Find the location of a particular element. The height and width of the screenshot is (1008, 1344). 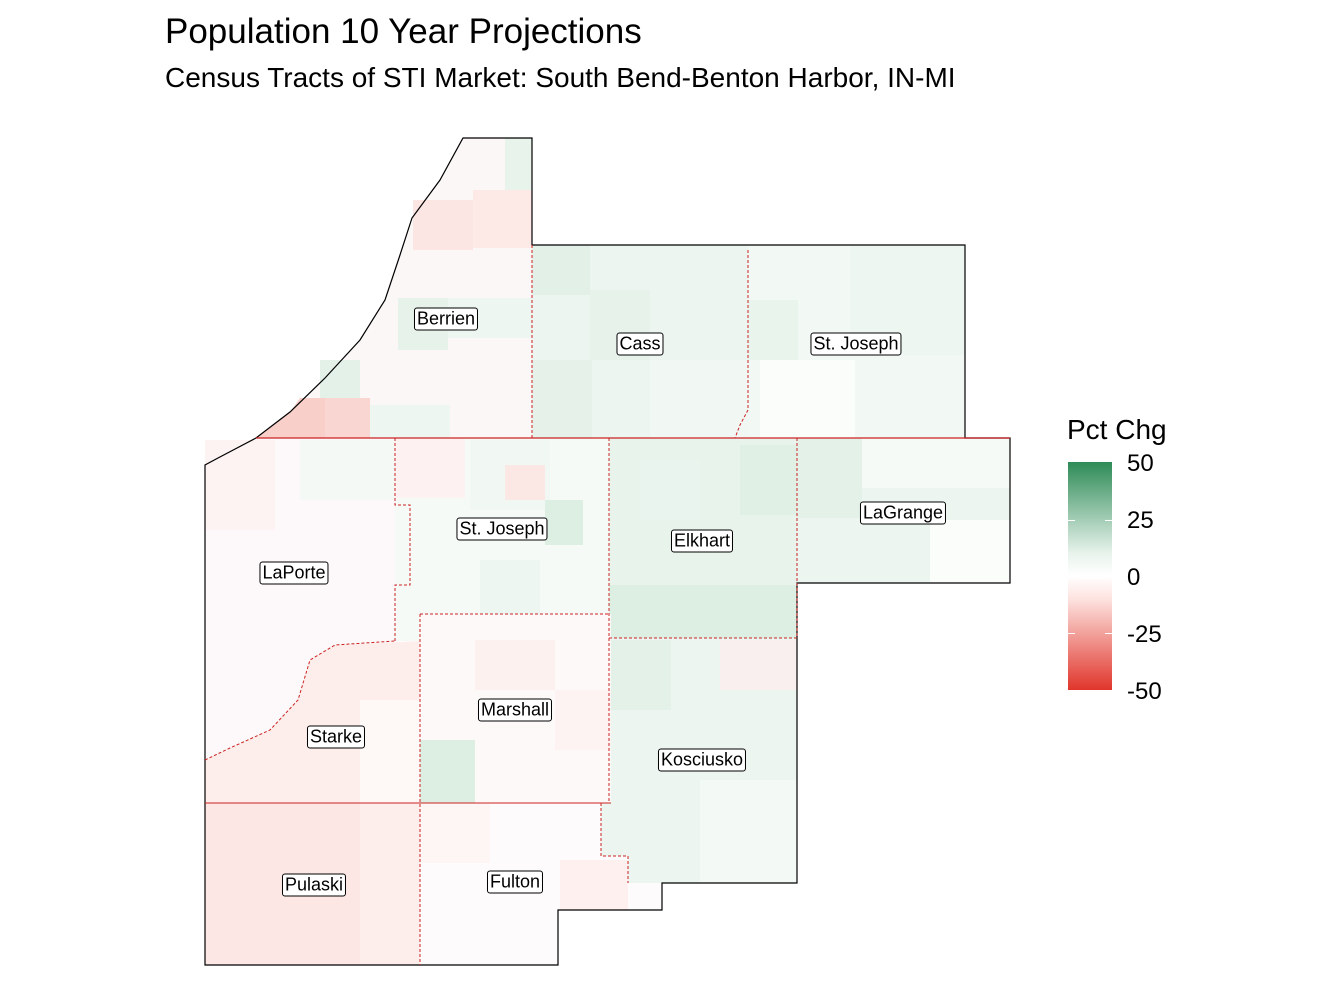

county-label-st-joseph-in: St. Joseph is located at coordinates (502, 529).